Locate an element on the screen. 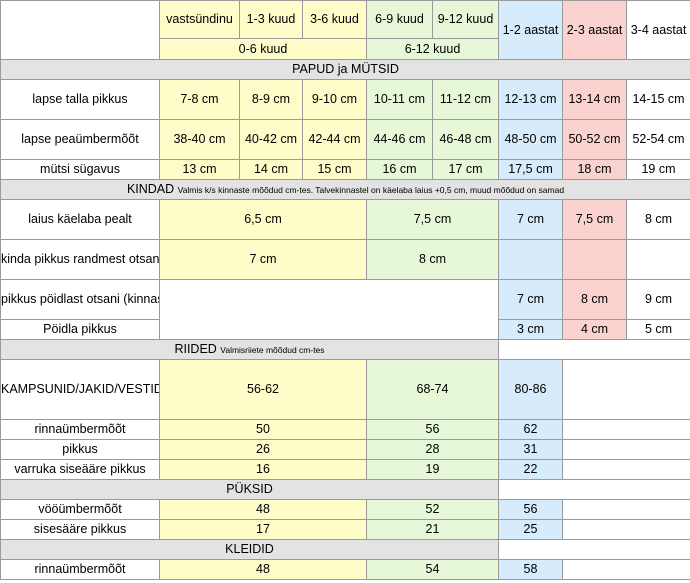  cell: 13-14 cm is located at coordinates (594, 99).